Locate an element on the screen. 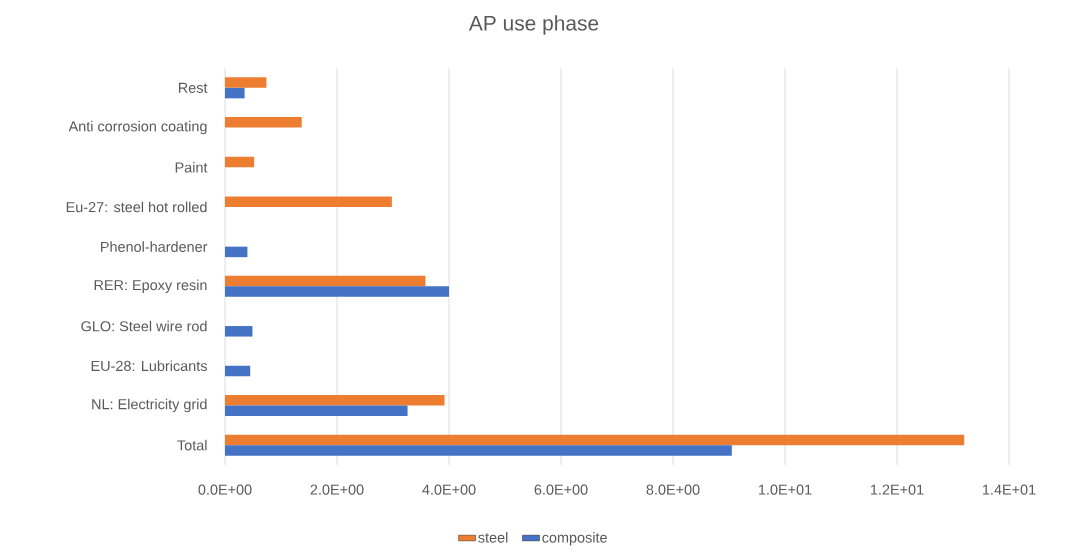 The width and height of the screenshot is (1068, 552). x-tick-label: 2.0E+00 is located at coordinates (337, 489).